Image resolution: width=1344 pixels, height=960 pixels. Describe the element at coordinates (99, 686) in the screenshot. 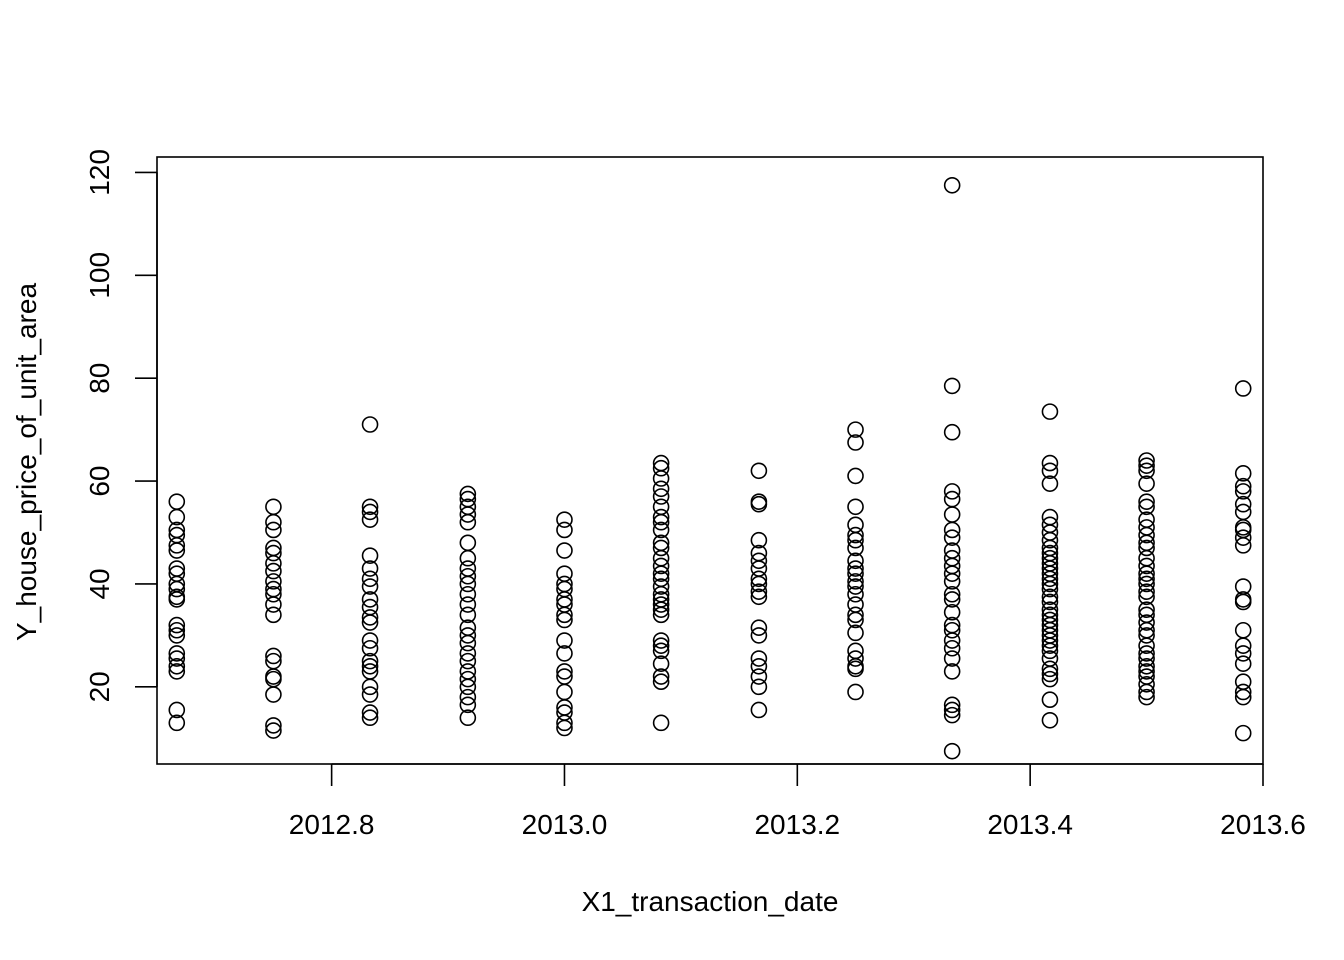

I see `y-tick-label: 20` at that location.